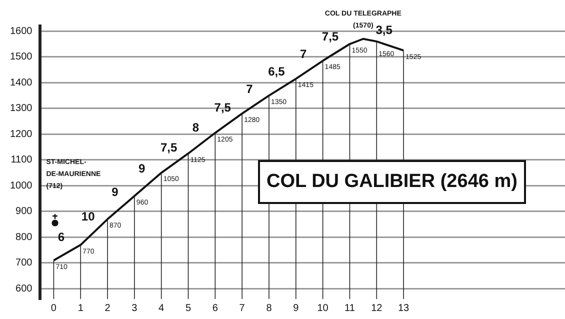 The width and height of the screenshot is (565, 319). What do you see at coordinates (24, 212) in the screenshot?
I see `y-tick-label: 900` at bounding box center [24, 212].